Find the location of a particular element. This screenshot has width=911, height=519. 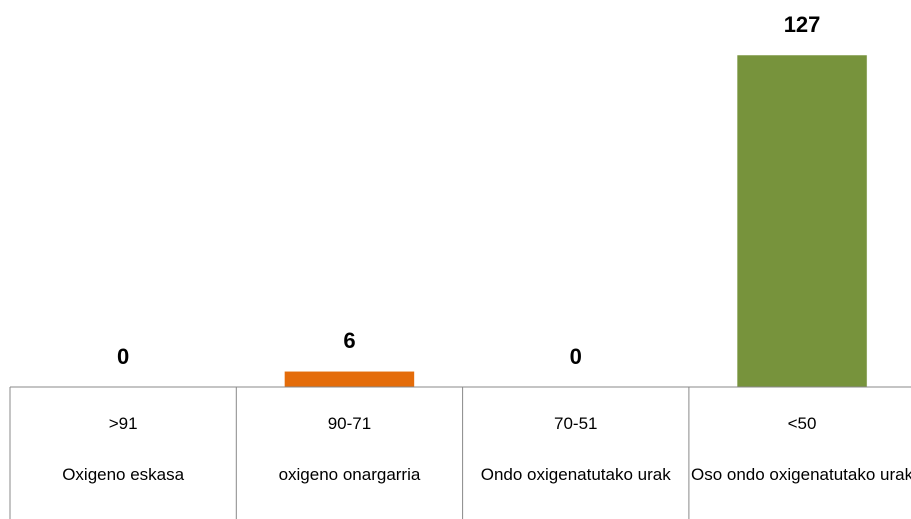

x-tick-label: <50 is located at coordinates (802, 423).